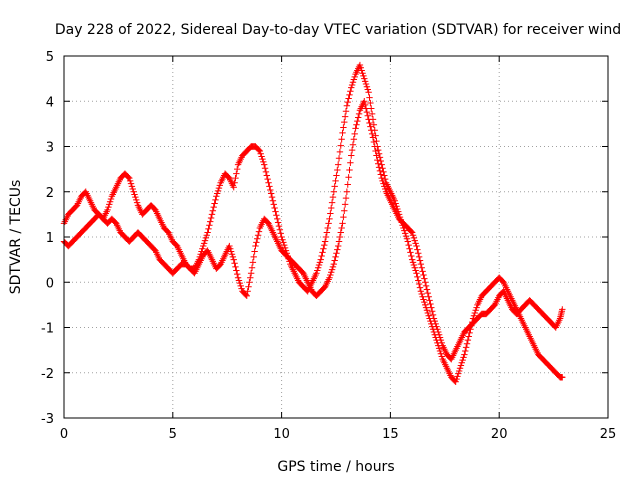 The image size is (640, 480). Describe the element at coordinates (50, 193) in the screenshot. I see `y-tick-label: 2` at that location.